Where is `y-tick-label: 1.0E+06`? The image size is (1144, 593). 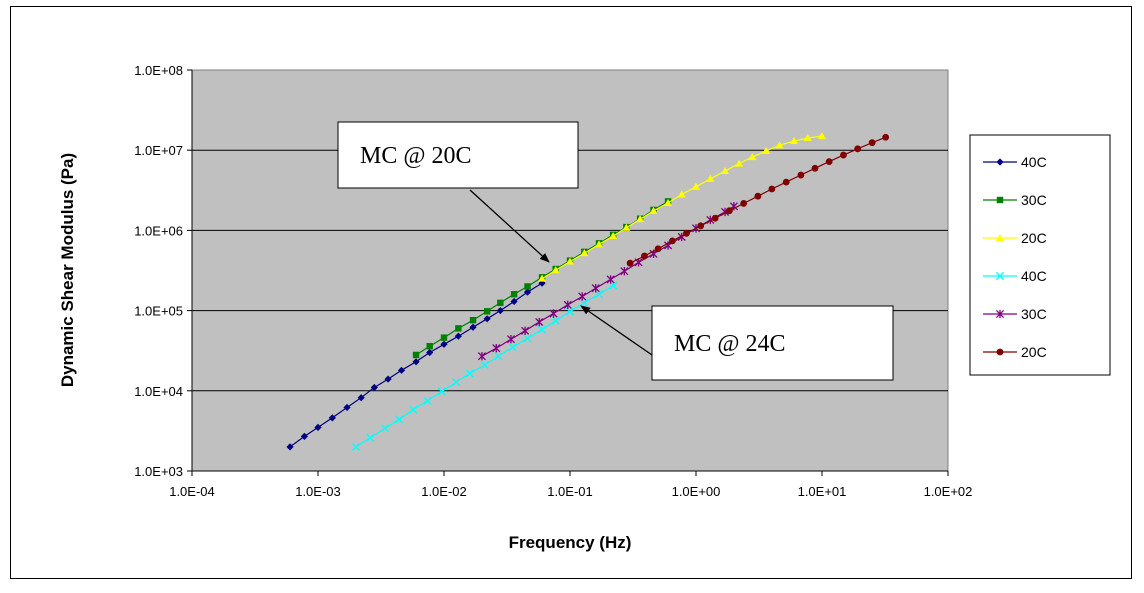 y-tick-label: 1.0E+06 is located at coordinates (158, 230).